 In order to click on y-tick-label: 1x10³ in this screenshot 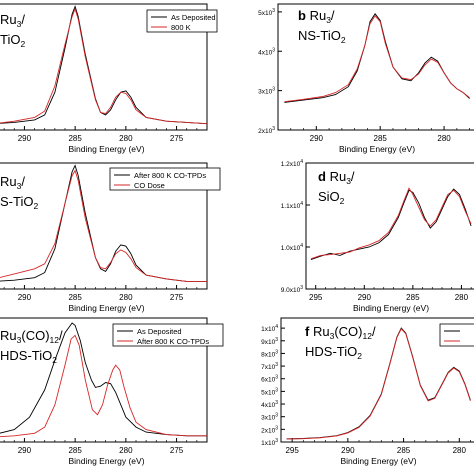, I will do `click(269, 442)`.